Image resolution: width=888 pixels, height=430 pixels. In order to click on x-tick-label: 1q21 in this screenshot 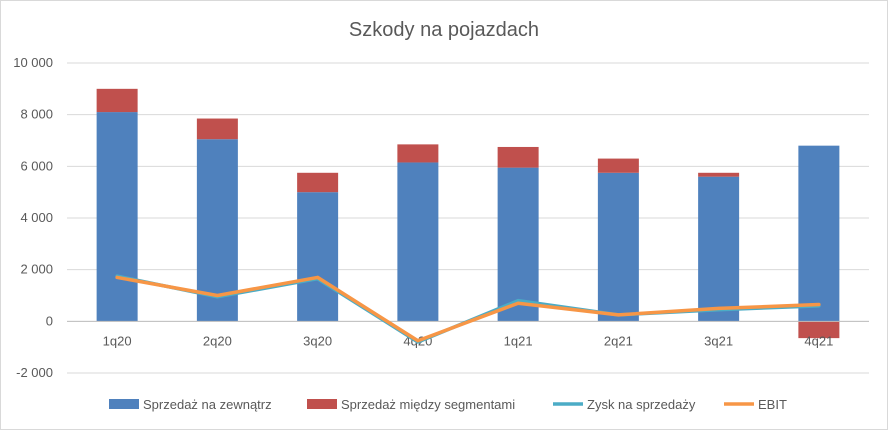, I will do `click(518, 340)`.